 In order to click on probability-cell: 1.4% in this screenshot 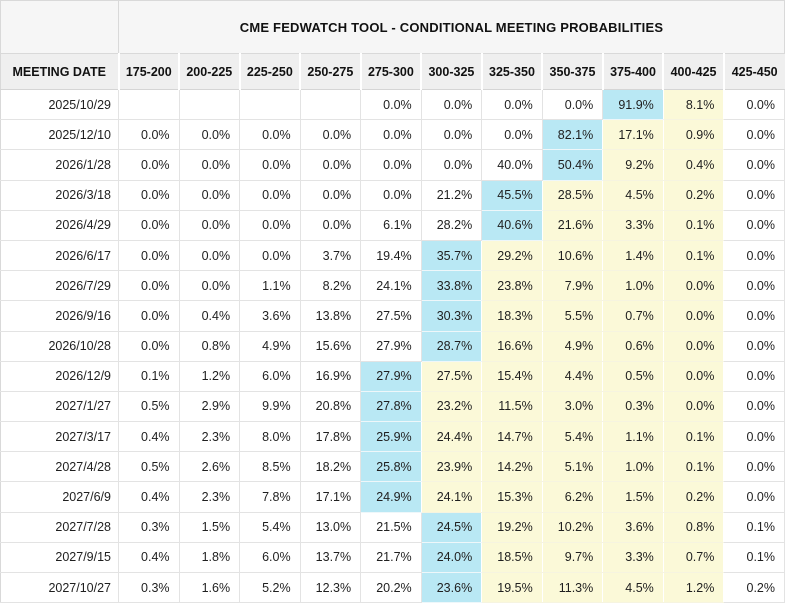, I will do `click(633, 255)`.